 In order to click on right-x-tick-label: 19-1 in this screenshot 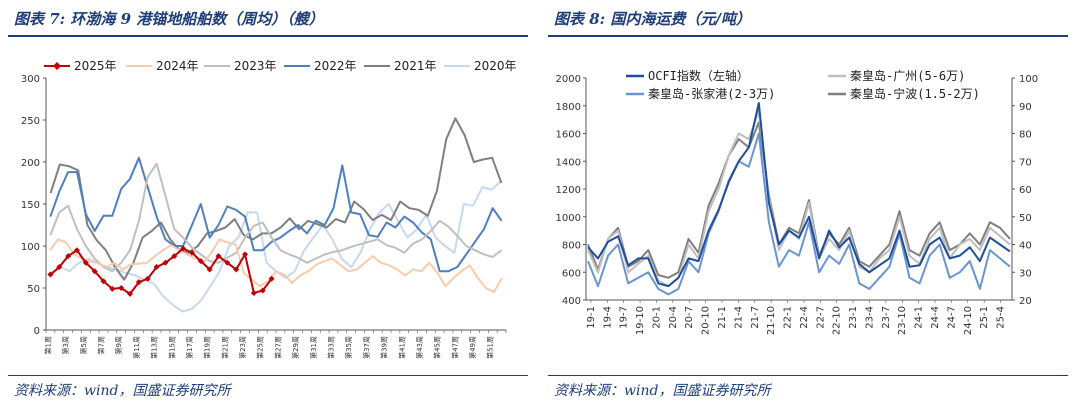, I will do `click(591, 317)`.